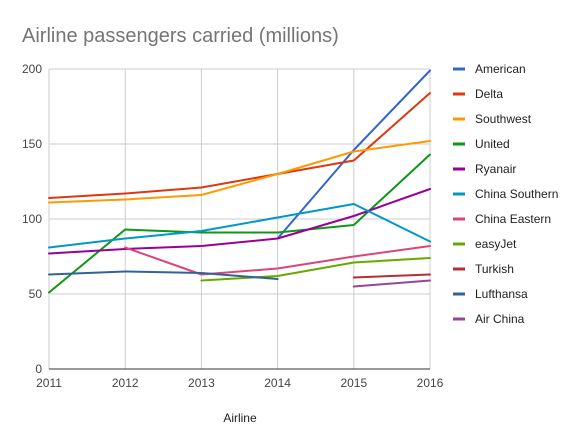  I want to click on legend-label: Lufthansa, so click(501, 294).